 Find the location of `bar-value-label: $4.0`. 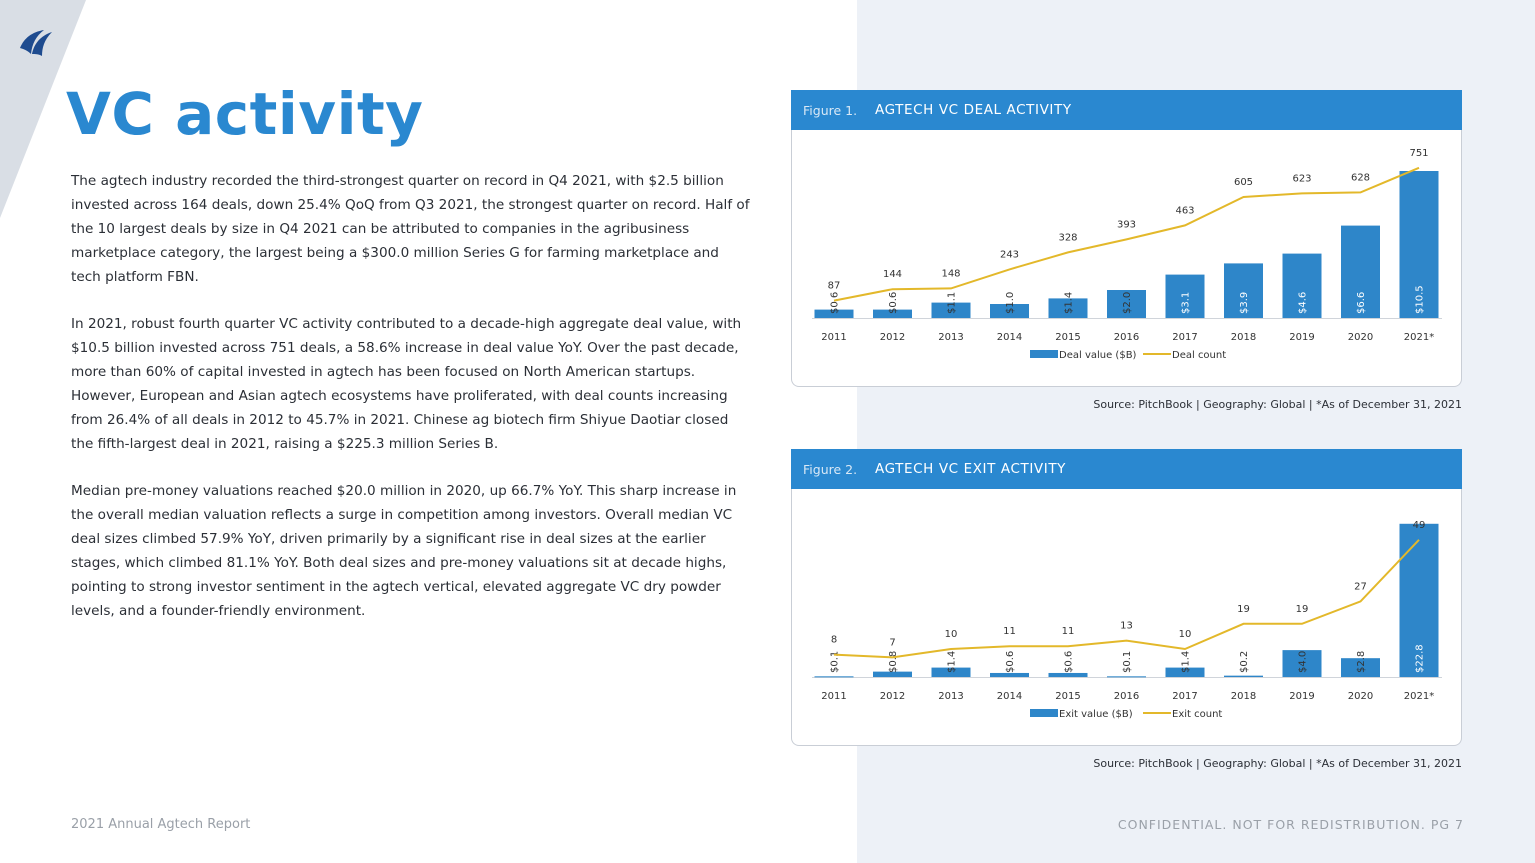

bar-value-label: $4.0 is located at coordinates (1303, 662).